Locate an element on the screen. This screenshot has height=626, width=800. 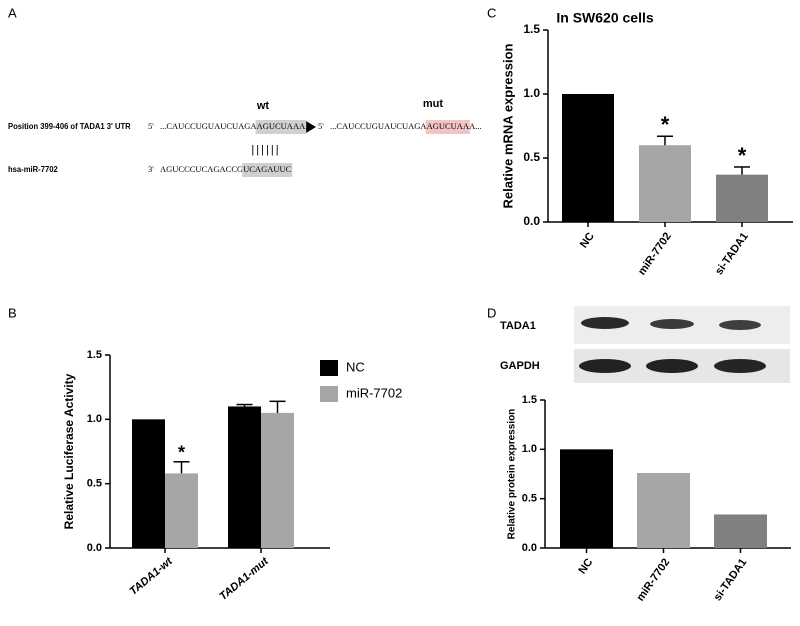
panel-label: C is located at coordinates (491, 12).